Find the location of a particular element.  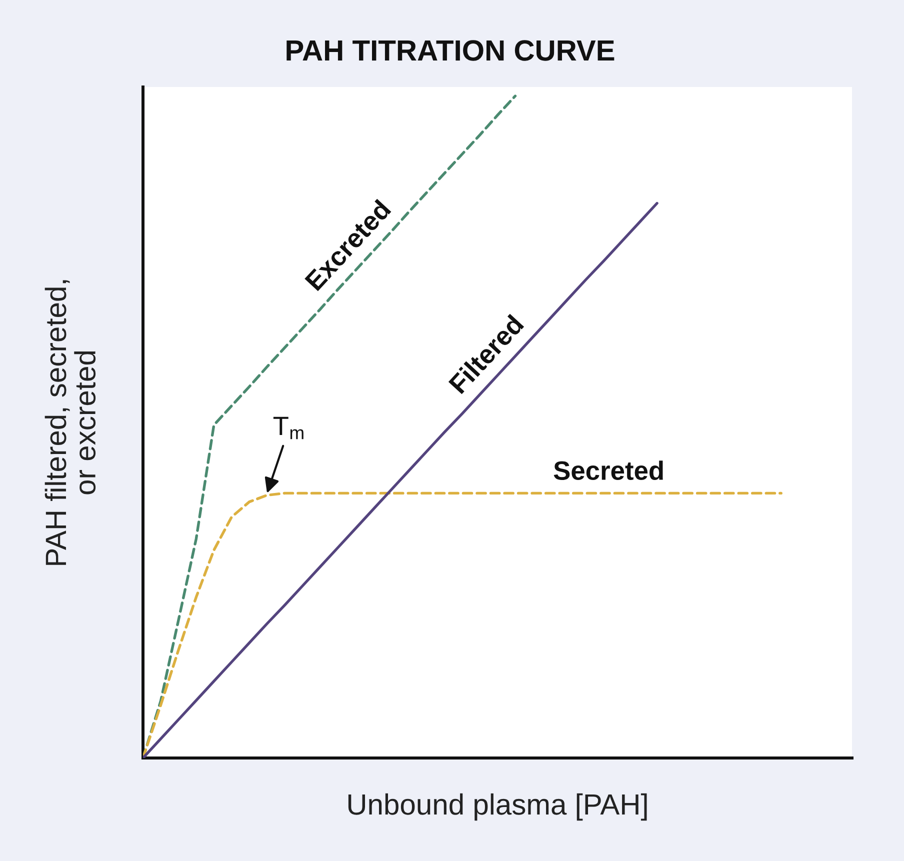

chart-title: PAH TITRATION CURVE is located at coordinates (450, 50).